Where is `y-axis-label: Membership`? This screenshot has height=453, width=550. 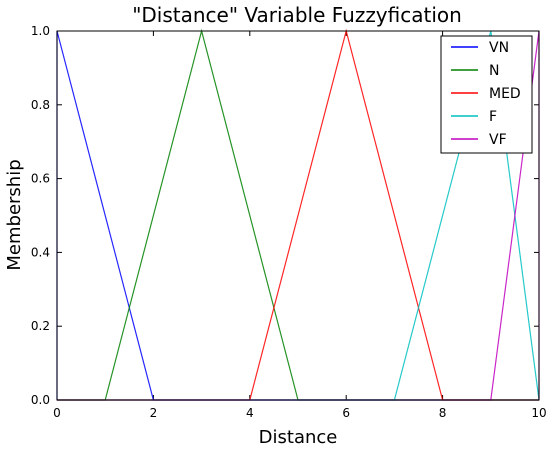
y-axis-label: Membership is located at coordinates (14, 214).